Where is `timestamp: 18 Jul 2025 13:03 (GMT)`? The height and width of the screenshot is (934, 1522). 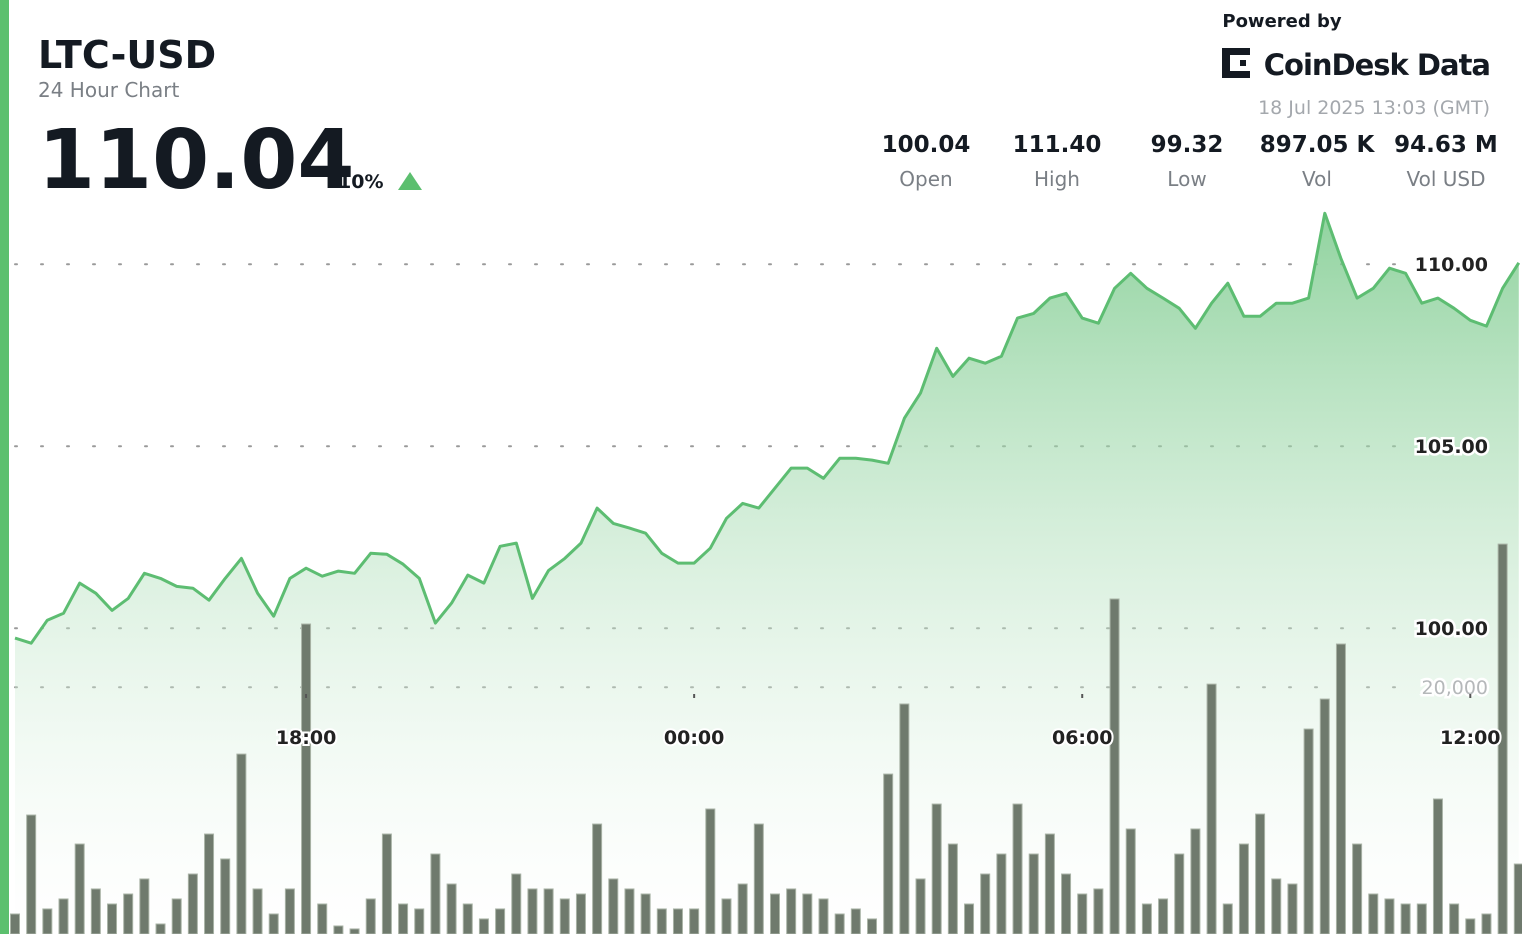 timestamp: 18 Jul 2025 13:03 (GMT) is located at coordinates (1374, 108).